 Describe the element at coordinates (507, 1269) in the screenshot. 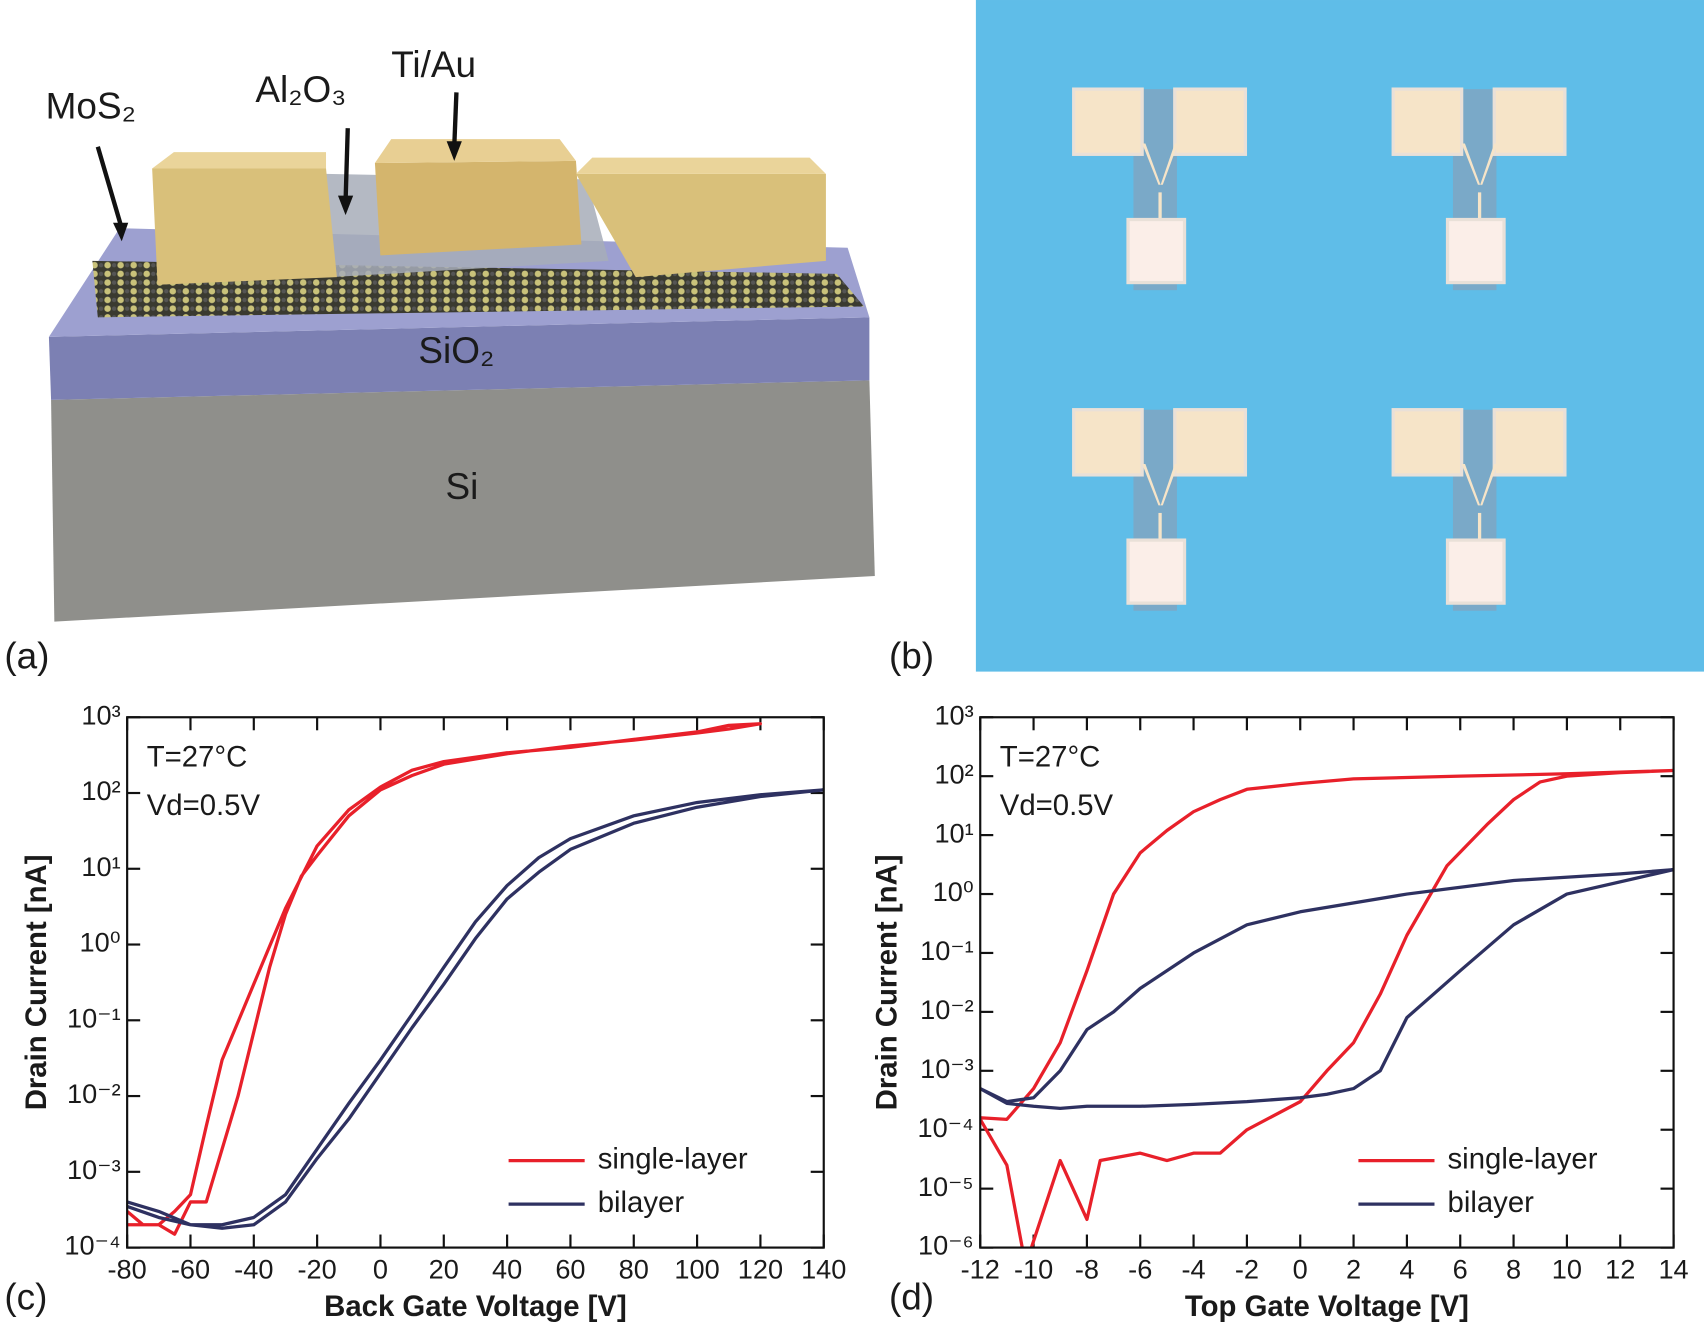

I see `x-tick-label: 40` at that location.